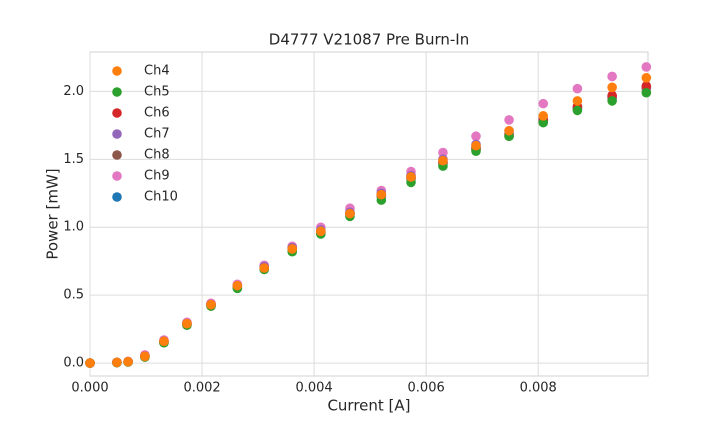 Image resolution: width=720 pixels, height=432 pixels. What do you see at coordinates (201, 388) in the screenshot?
I see `x-tick-label: 0.002` at bounding box center [201, 388].